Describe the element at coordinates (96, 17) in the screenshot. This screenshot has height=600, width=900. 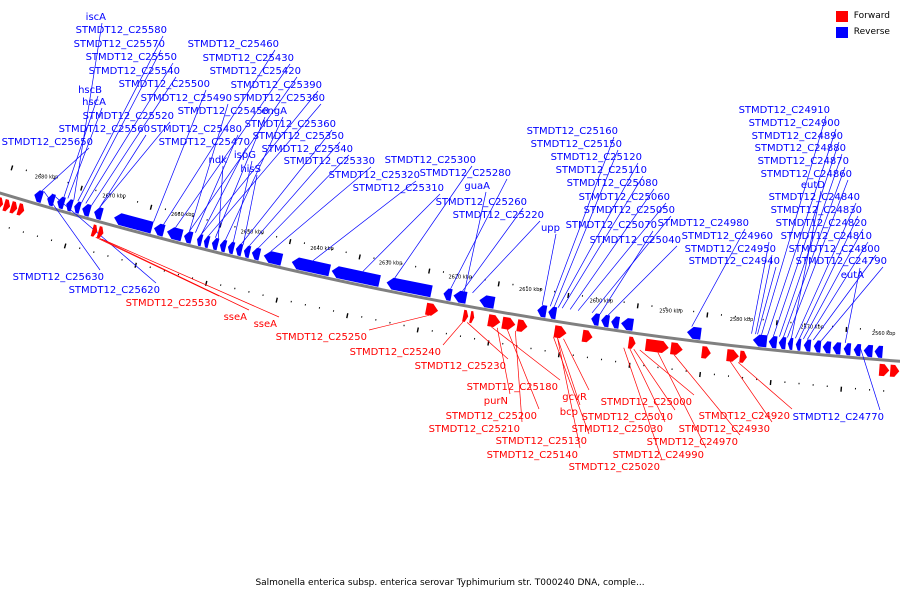
I see `reverse-gene-label: iscA` at that location.